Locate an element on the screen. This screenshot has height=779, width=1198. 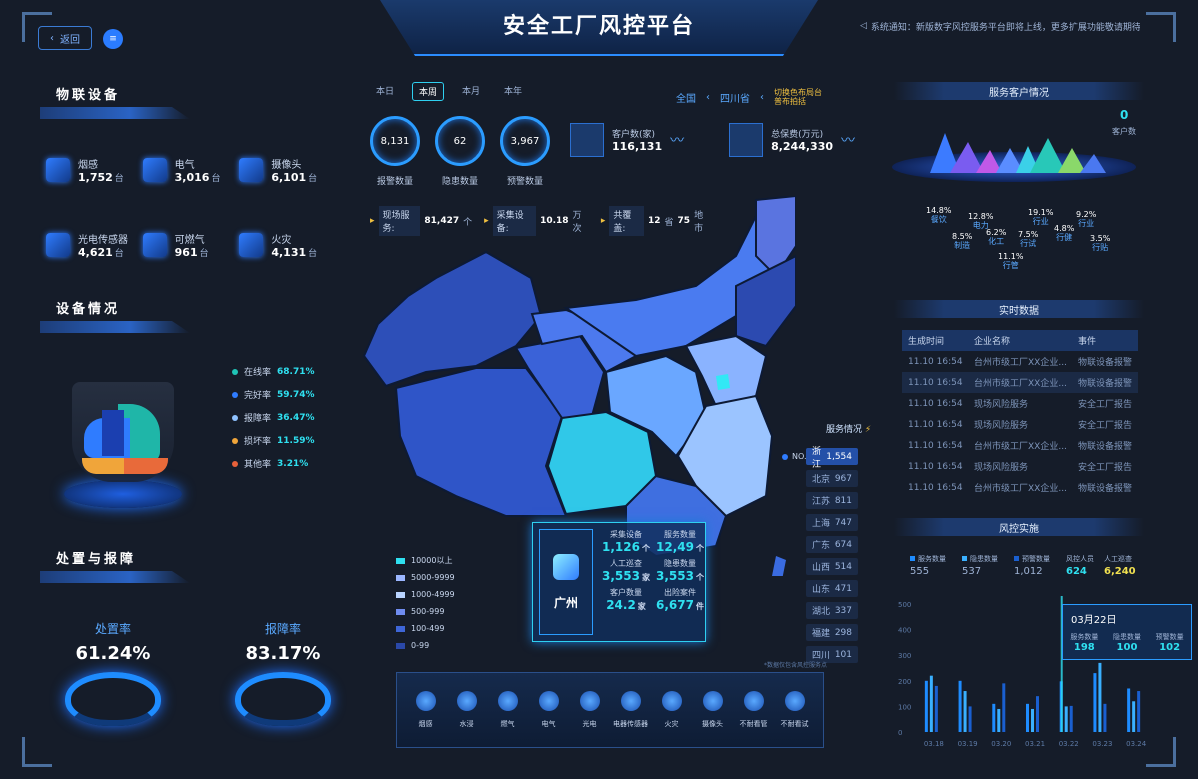
device-type-item: 电器传感器 is located at coordinates (631, 710).